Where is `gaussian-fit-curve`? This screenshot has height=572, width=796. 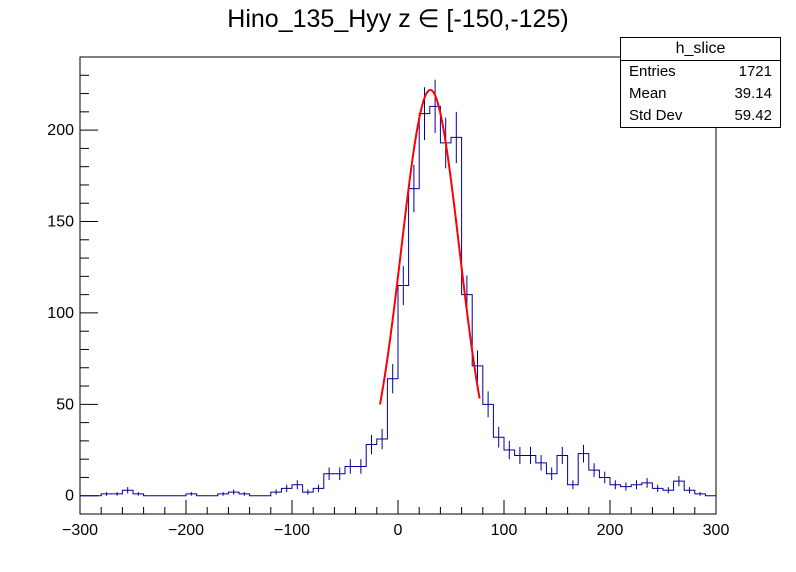
gaussian-fit-curve is located at coordinates (429, 246).